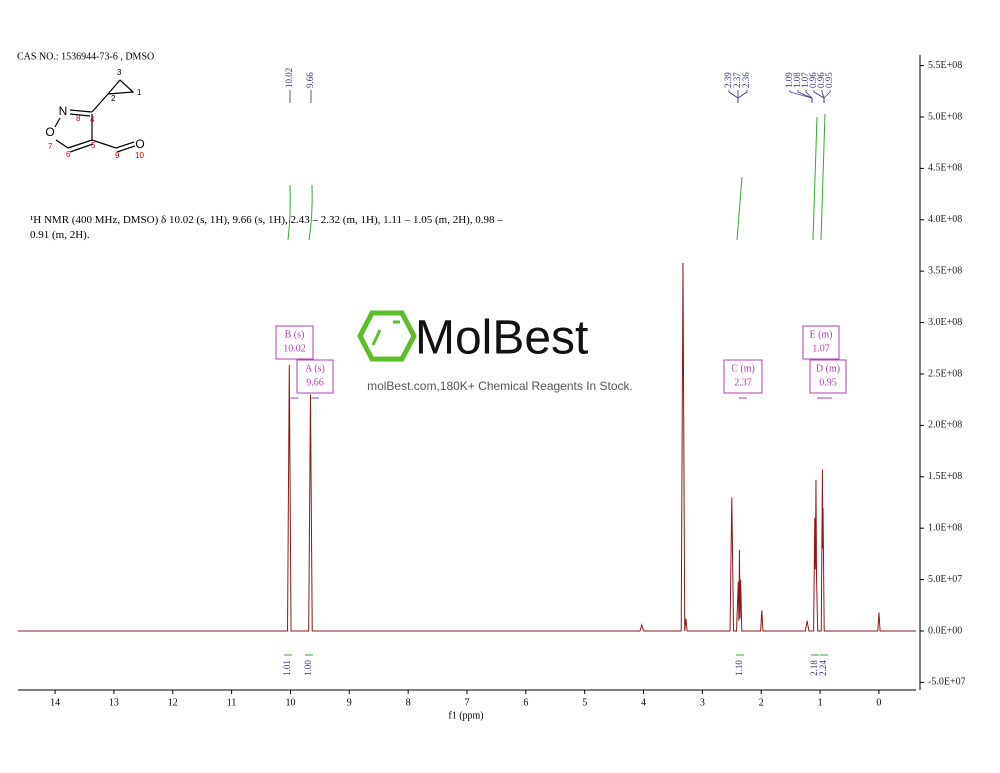 Image resolution: width=1000 pixels, height=773 pixels. What do you see at coordinates (743, 382) in the screenshot?
I see `multiplet-shift: 2.37` at bounding box center [743, 382].